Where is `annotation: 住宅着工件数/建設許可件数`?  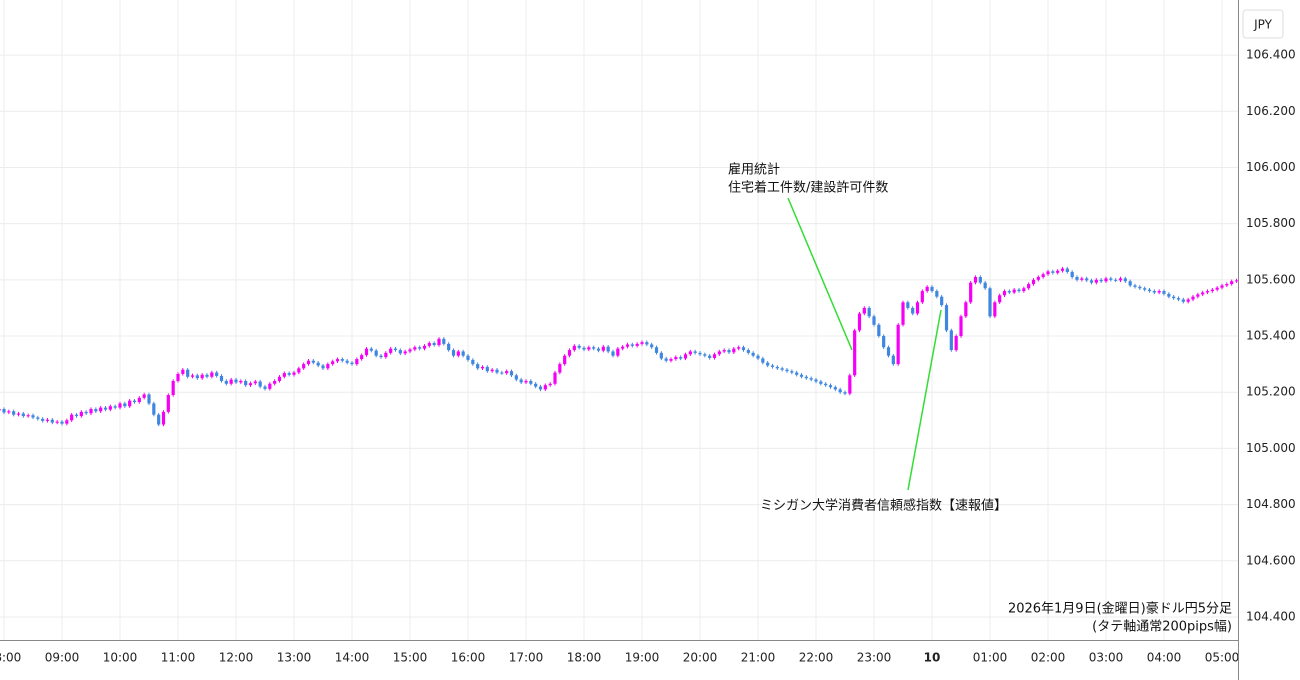 annotation: 住宅着工件数/建設許可件数 is located at coordinates (808, 188).